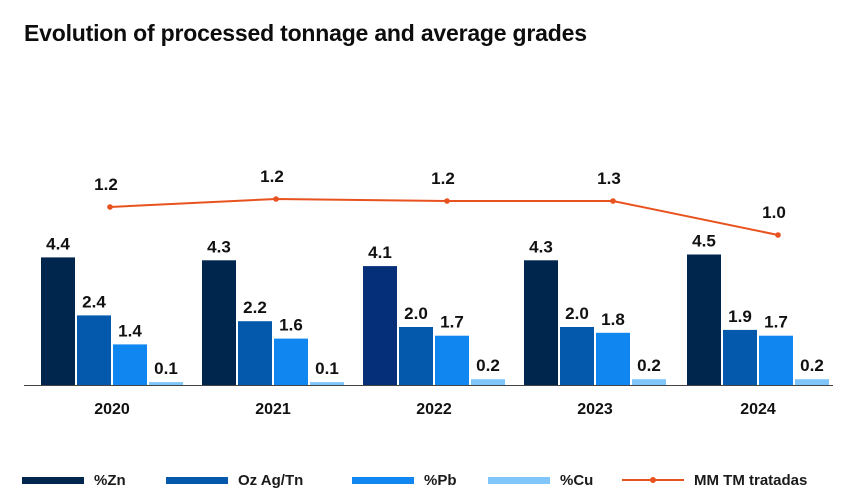 The image size is (856, 502). I want to click on data-label-zn-2020: 4.4, so click(58, 243).